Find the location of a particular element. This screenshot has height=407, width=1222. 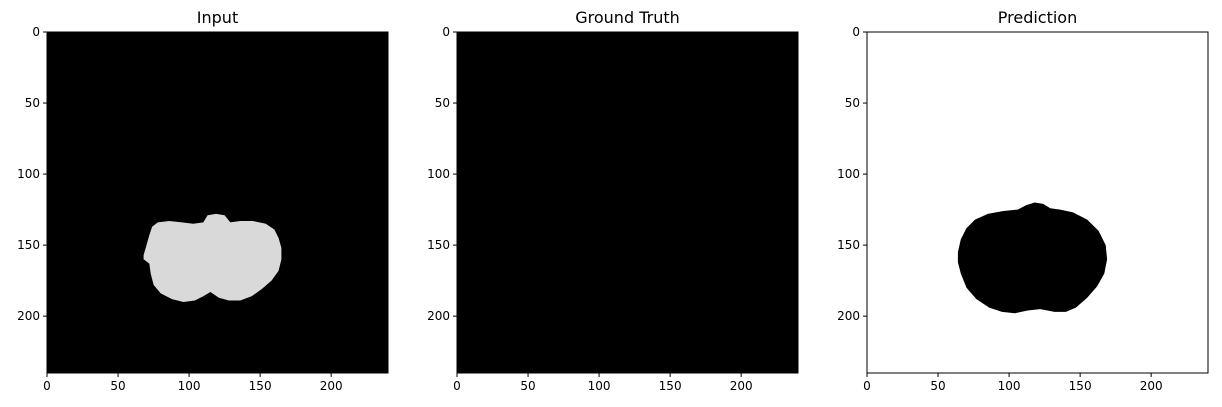

panel-title: Ground Truth is located at coordinates (627, 17).